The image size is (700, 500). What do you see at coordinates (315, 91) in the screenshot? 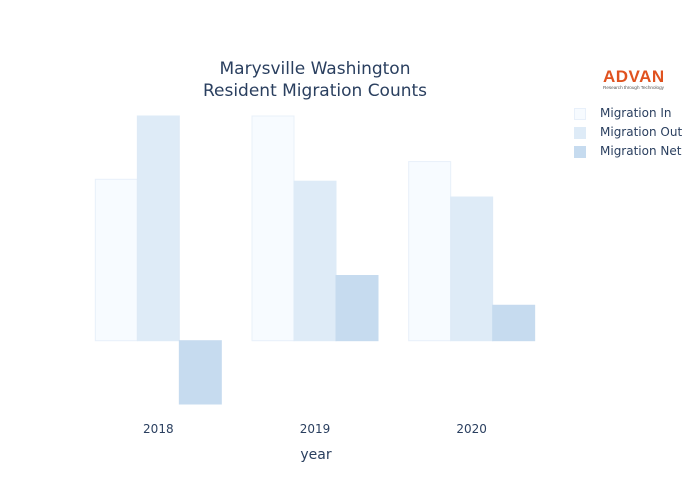
I see `chart-title-line-2: Resident Migration Counts` at bounding box center [315, 91].